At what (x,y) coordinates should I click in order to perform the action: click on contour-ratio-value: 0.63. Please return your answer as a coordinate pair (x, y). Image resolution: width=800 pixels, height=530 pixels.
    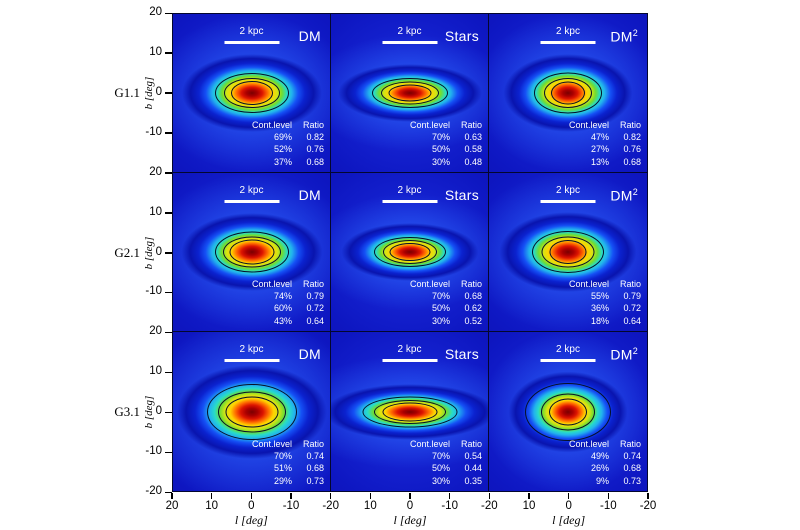
    Looking at the image, I should click on (473, 137).